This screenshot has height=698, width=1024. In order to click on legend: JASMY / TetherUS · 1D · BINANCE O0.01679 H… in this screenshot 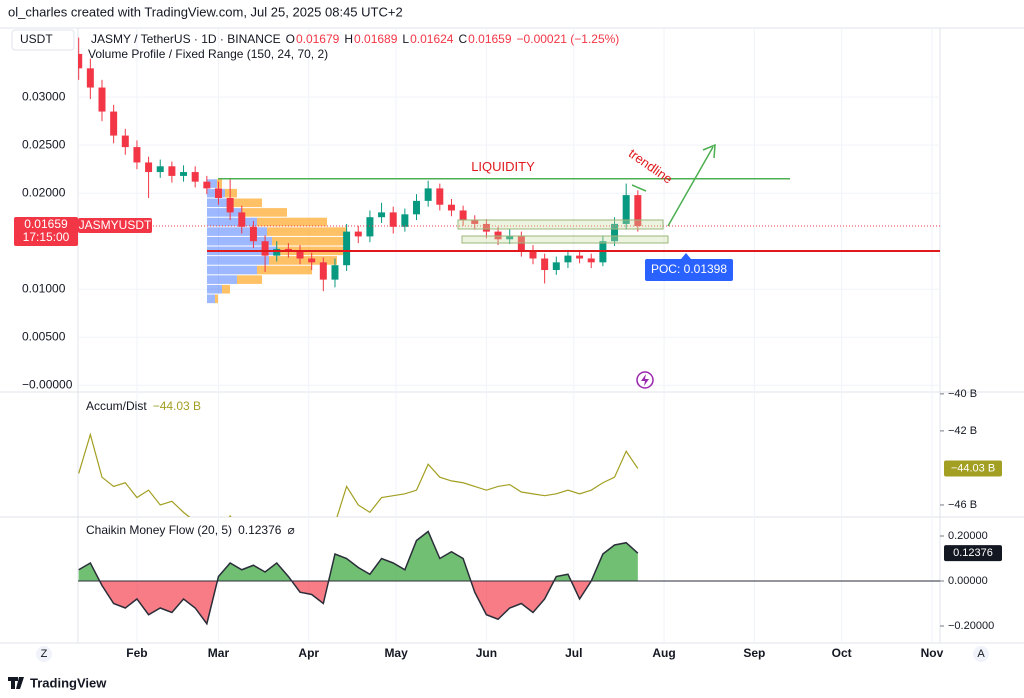, I will do `click(355, 39)`.